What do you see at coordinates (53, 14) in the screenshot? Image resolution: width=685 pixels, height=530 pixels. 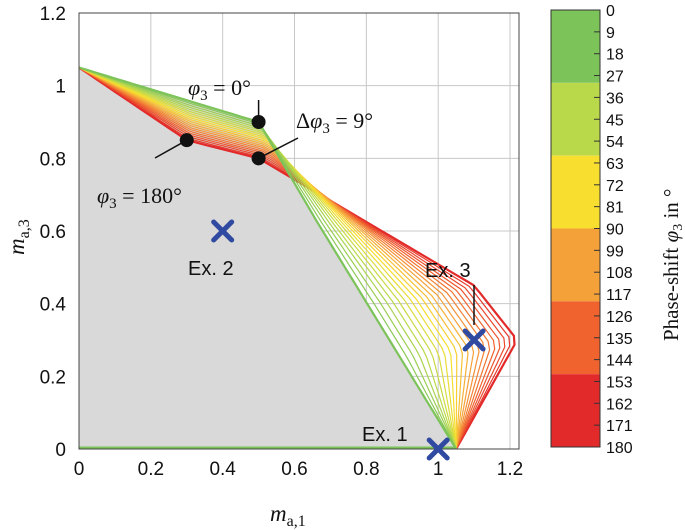 I see `y-tick-label: 1.2` at bounding box center [53, 14].